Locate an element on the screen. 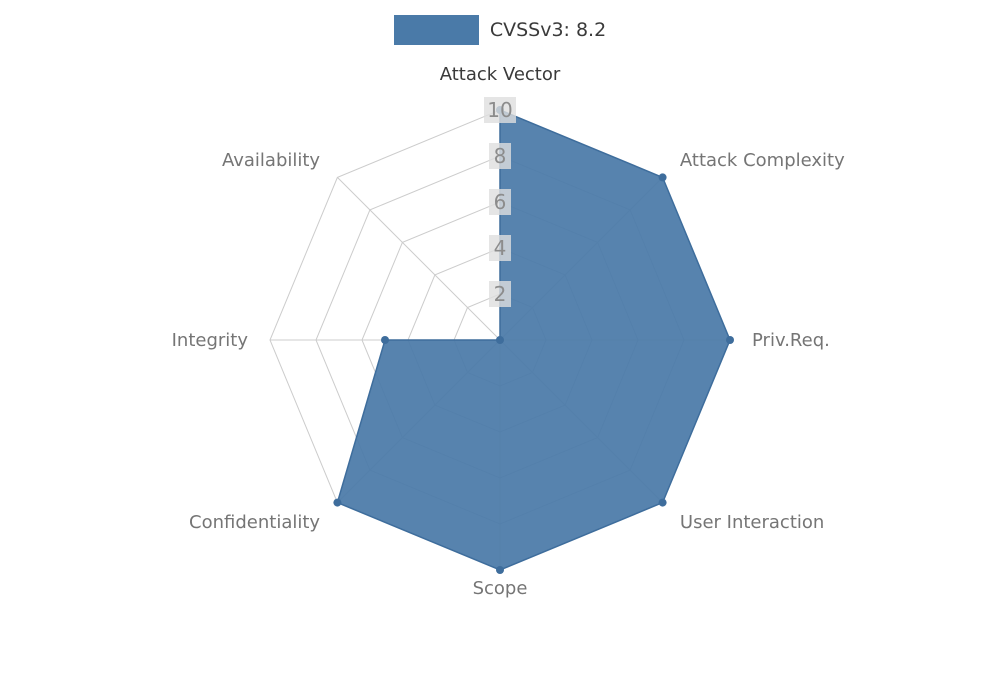  tick-label: 8 is located at coordinates (500, 156).